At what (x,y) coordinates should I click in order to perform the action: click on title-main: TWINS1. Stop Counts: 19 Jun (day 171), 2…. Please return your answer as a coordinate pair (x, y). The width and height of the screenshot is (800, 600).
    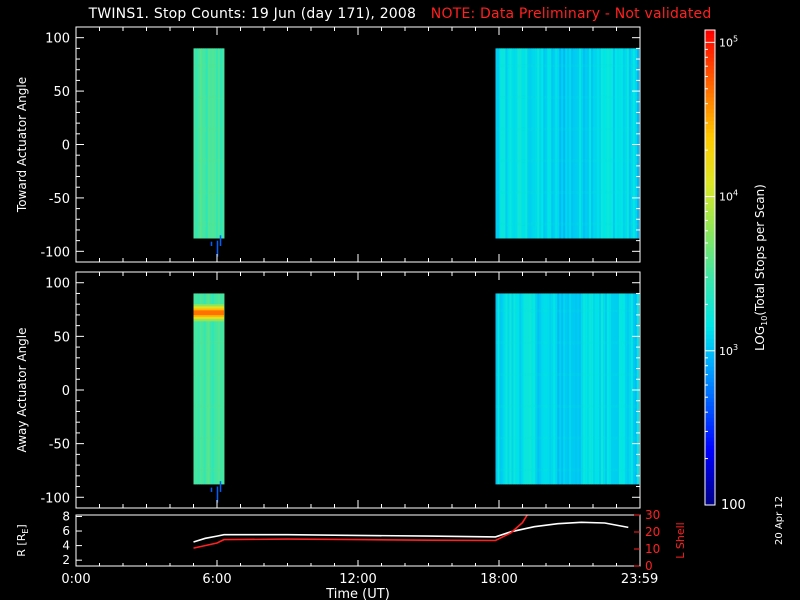
    Looking at the image, I should click on (252, 14).